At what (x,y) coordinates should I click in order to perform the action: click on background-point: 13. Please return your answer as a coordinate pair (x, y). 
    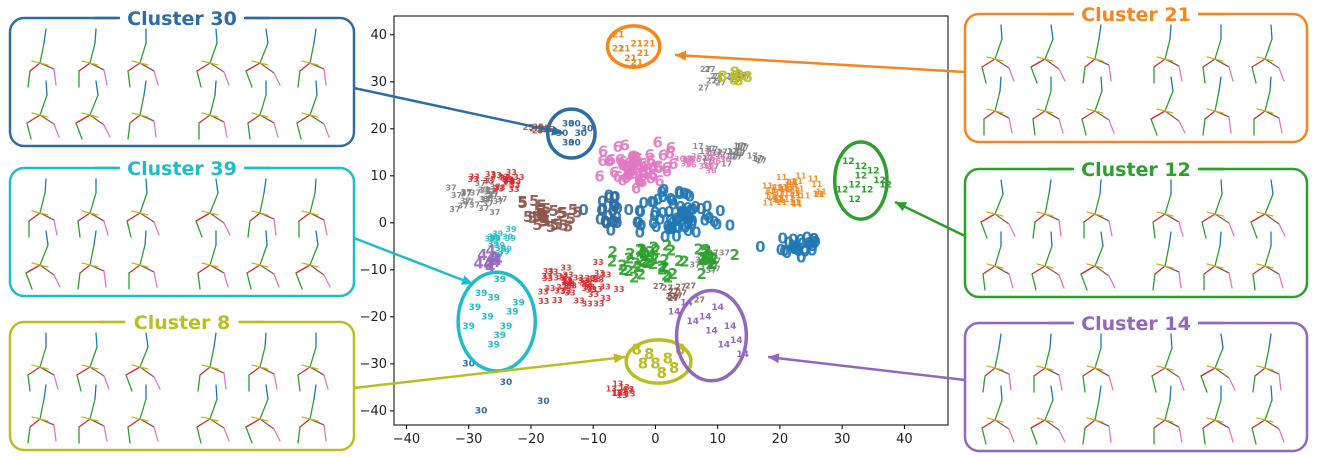
    Looking at the image, I should click on (627, 390).